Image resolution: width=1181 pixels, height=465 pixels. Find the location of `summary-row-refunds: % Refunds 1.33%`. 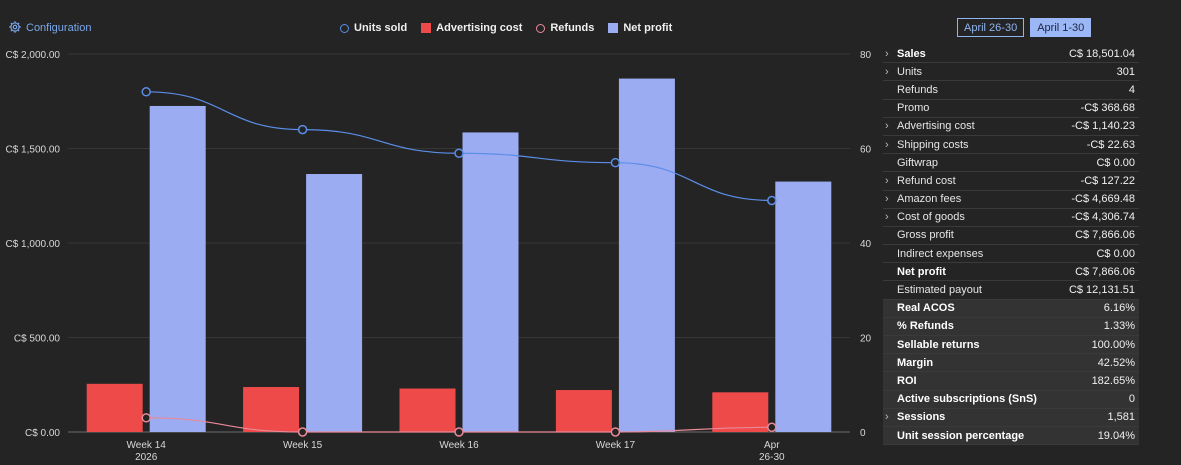

summary-row-refunds: % Refunds 1.33% is located at coordinates (1011, 326).